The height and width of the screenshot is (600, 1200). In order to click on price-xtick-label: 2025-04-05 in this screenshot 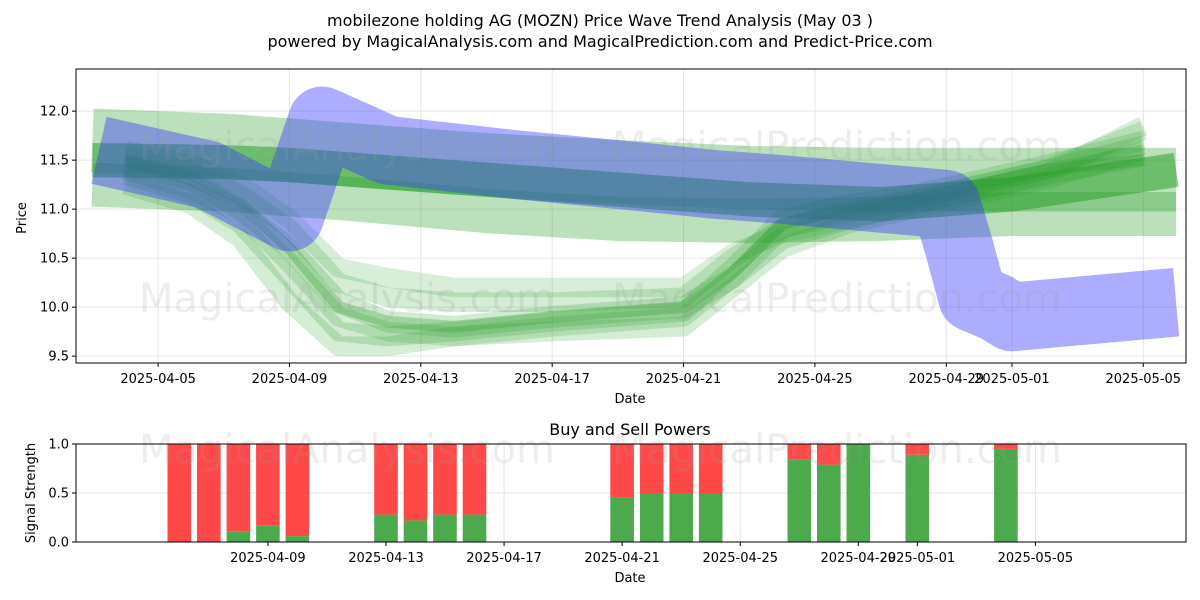, I will do `click(158, 379)`.